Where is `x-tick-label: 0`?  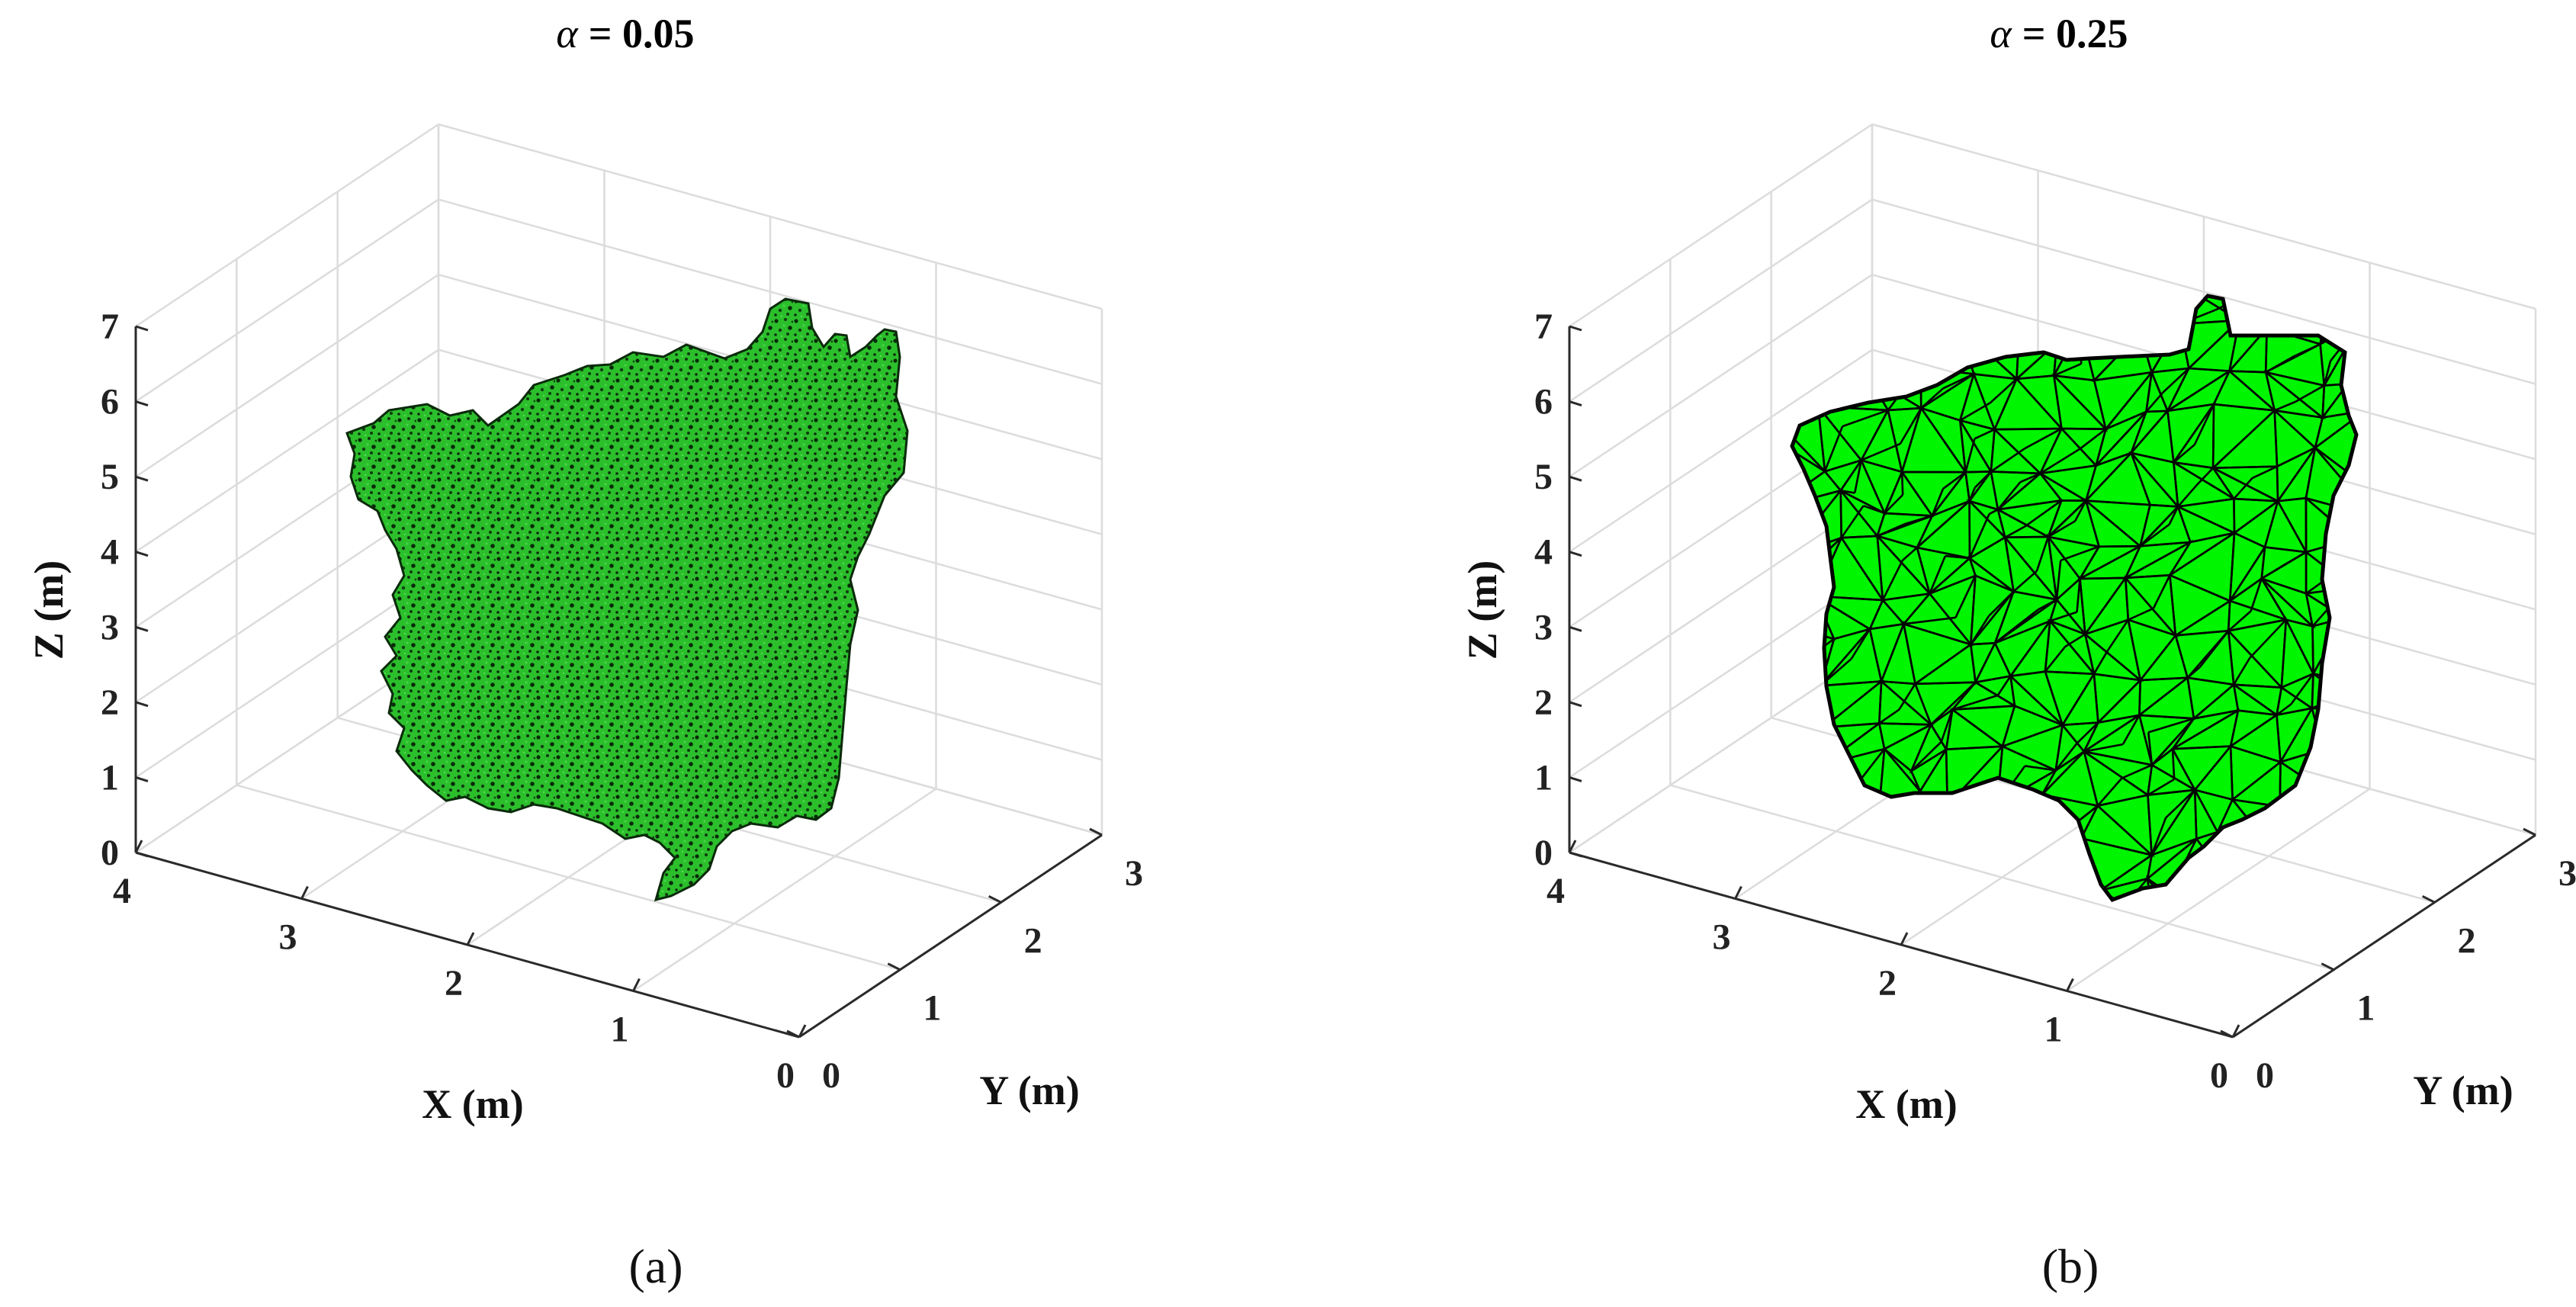 x-tick-label: 0 is located at coordinates (2219, 1075).